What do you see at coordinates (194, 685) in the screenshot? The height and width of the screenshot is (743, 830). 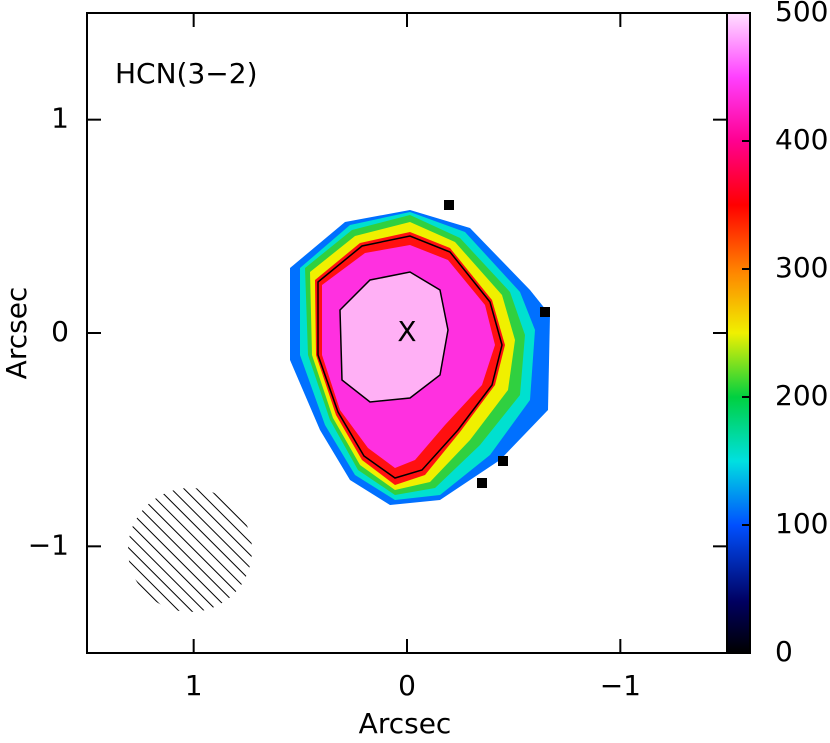 I see `x-tick-label: 1` at bounding box center [194, 685].